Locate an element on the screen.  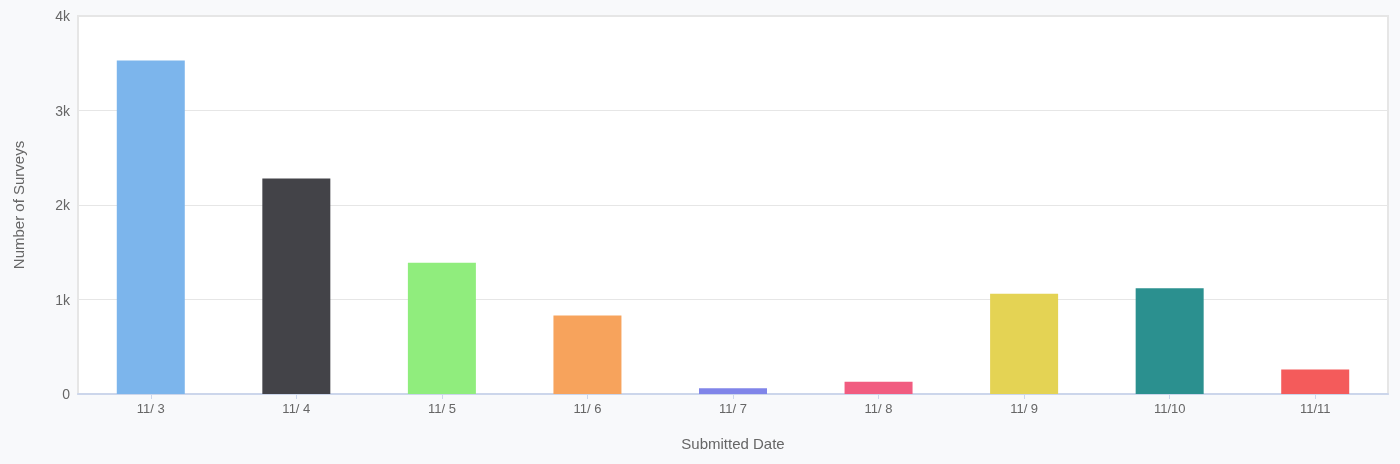
x-axis-title: Submitted Date is located at coordinates (733, 443).